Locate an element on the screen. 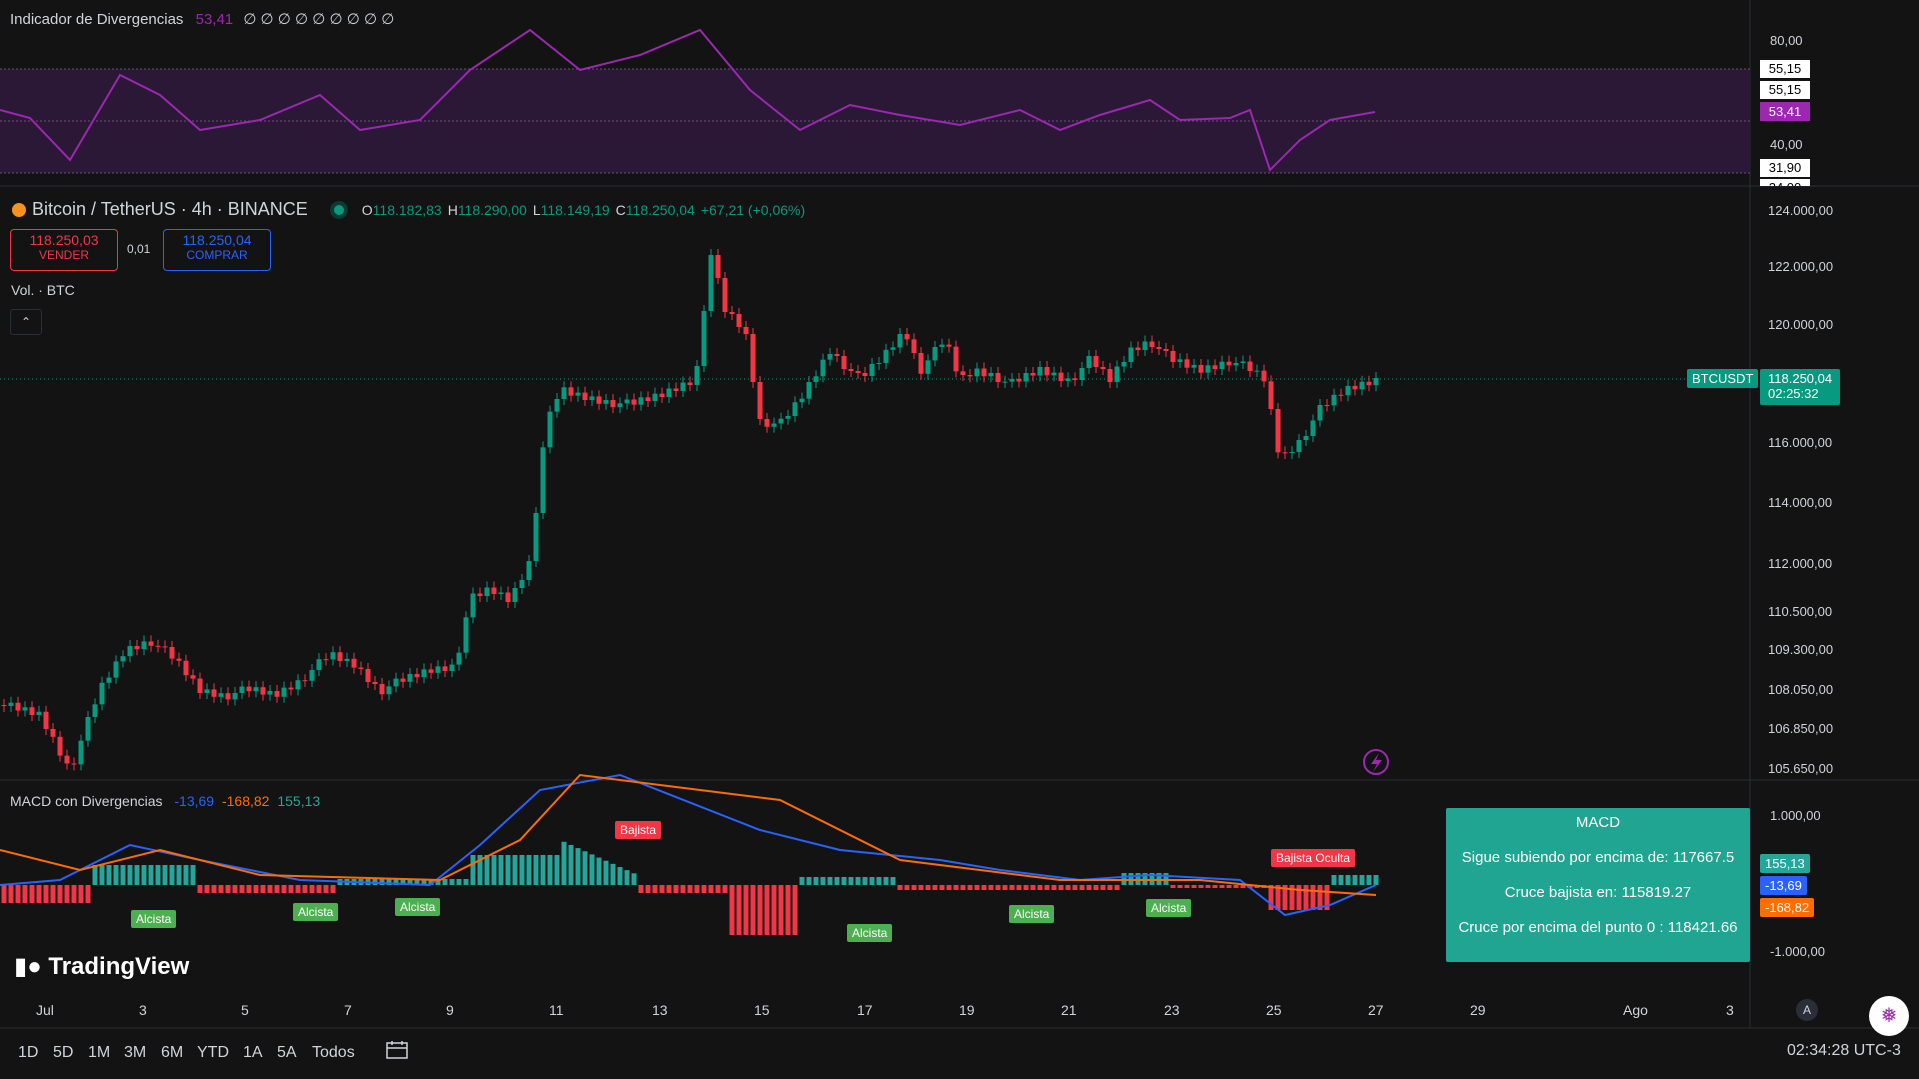  price-axis-label: 110.500,00 is located at coordinates (1800, 611).